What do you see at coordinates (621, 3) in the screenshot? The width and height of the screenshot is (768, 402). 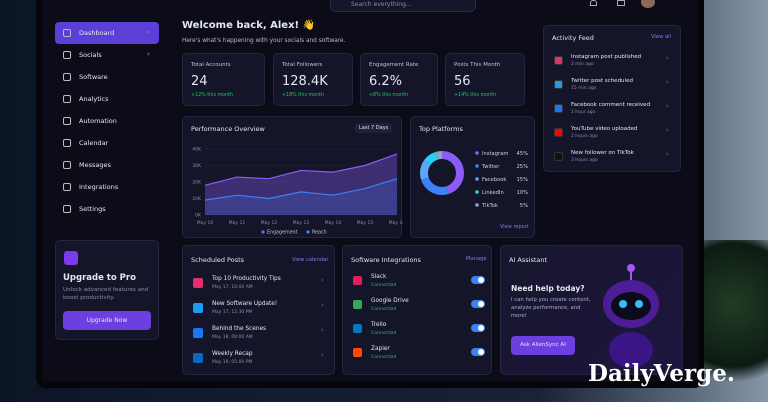 I see `mail-icon` at bounding box center [621, 3].